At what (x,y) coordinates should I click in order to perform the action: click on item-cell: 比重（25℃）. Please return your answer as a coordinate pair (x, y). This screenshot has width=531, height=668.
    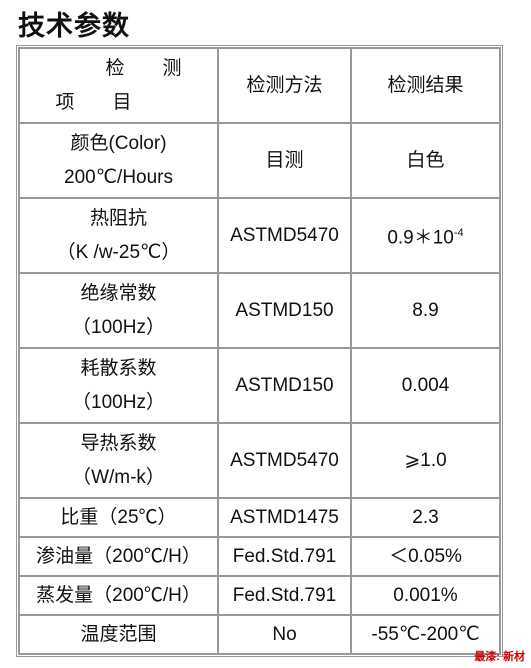
    Looking at the image, I should click on (118, 517).